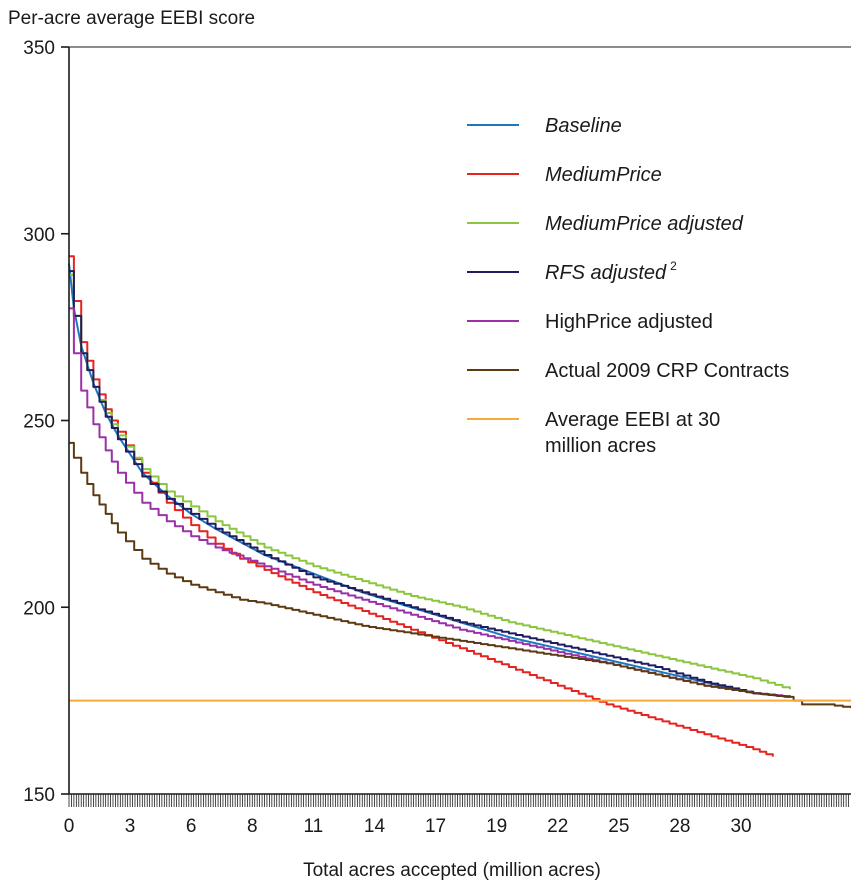 The width and height of the screenshot is (851, 886). What do you see at coordinates (557, 826) in the screenshot?
I see `x-tick-label: 22` at bounding box center [557, 826].